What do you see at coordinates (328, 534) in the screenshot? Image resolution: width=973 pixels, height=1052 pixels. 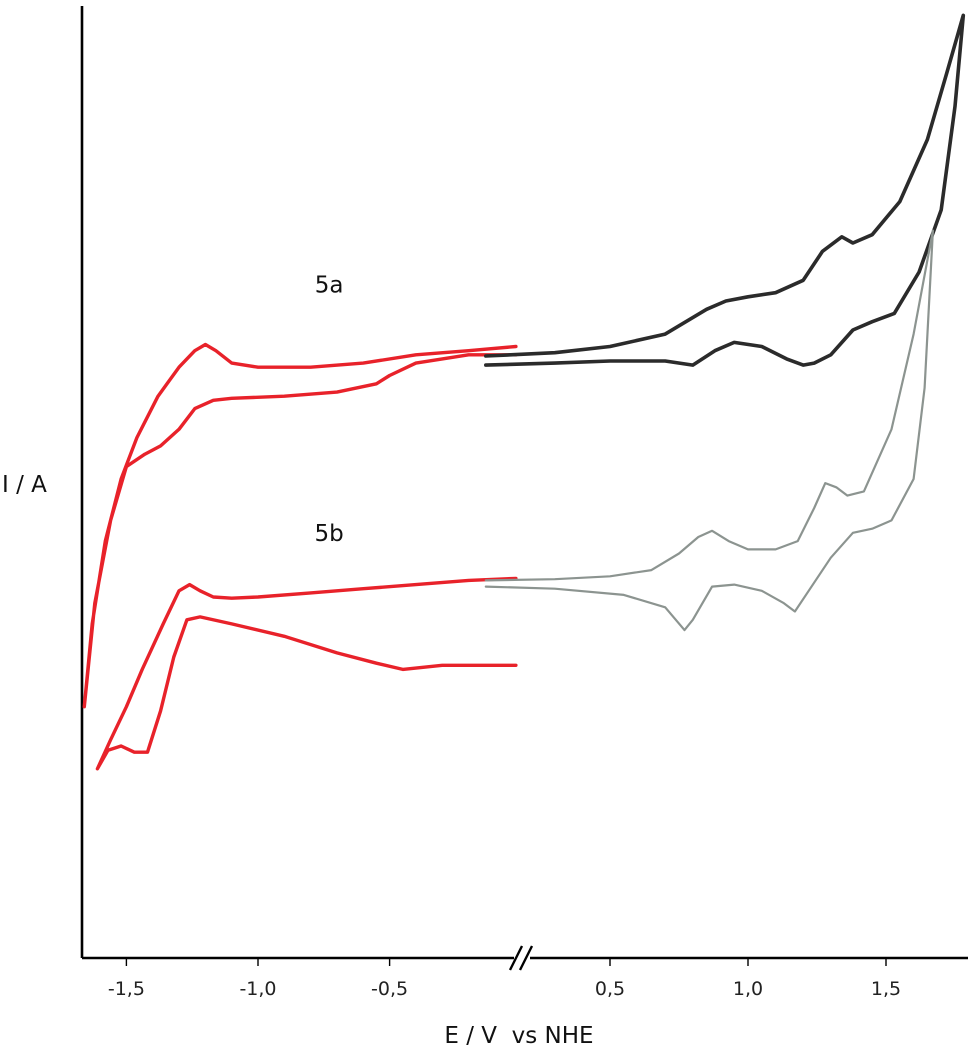 I see `curve-label-5b: 5b` at bounding box center [328, 534].